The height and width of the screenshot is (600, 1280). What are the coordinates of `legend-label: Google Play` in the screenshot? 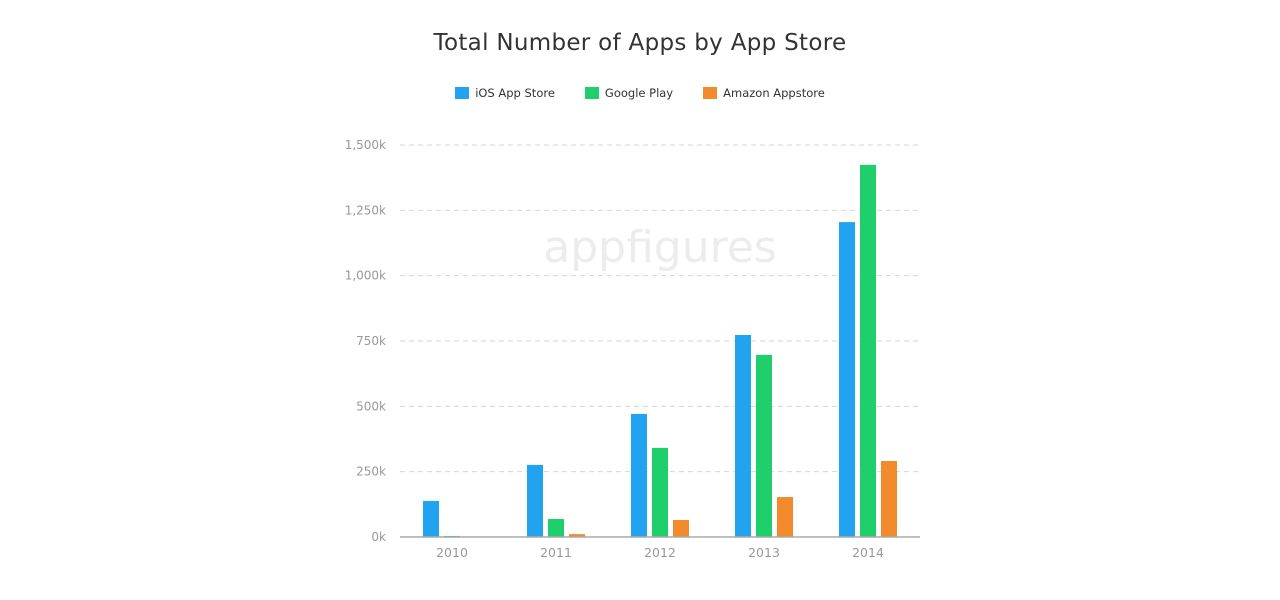 It's located at (639, 93).